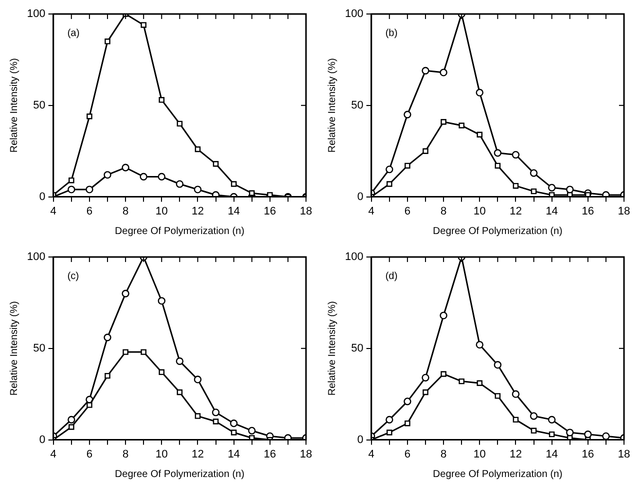 The width and height of the screenshot is (637, 486). What do you see at coordinates (73, 276) in the screenshot?
I see `annotation: (c)` at bounding box center [73, 276].